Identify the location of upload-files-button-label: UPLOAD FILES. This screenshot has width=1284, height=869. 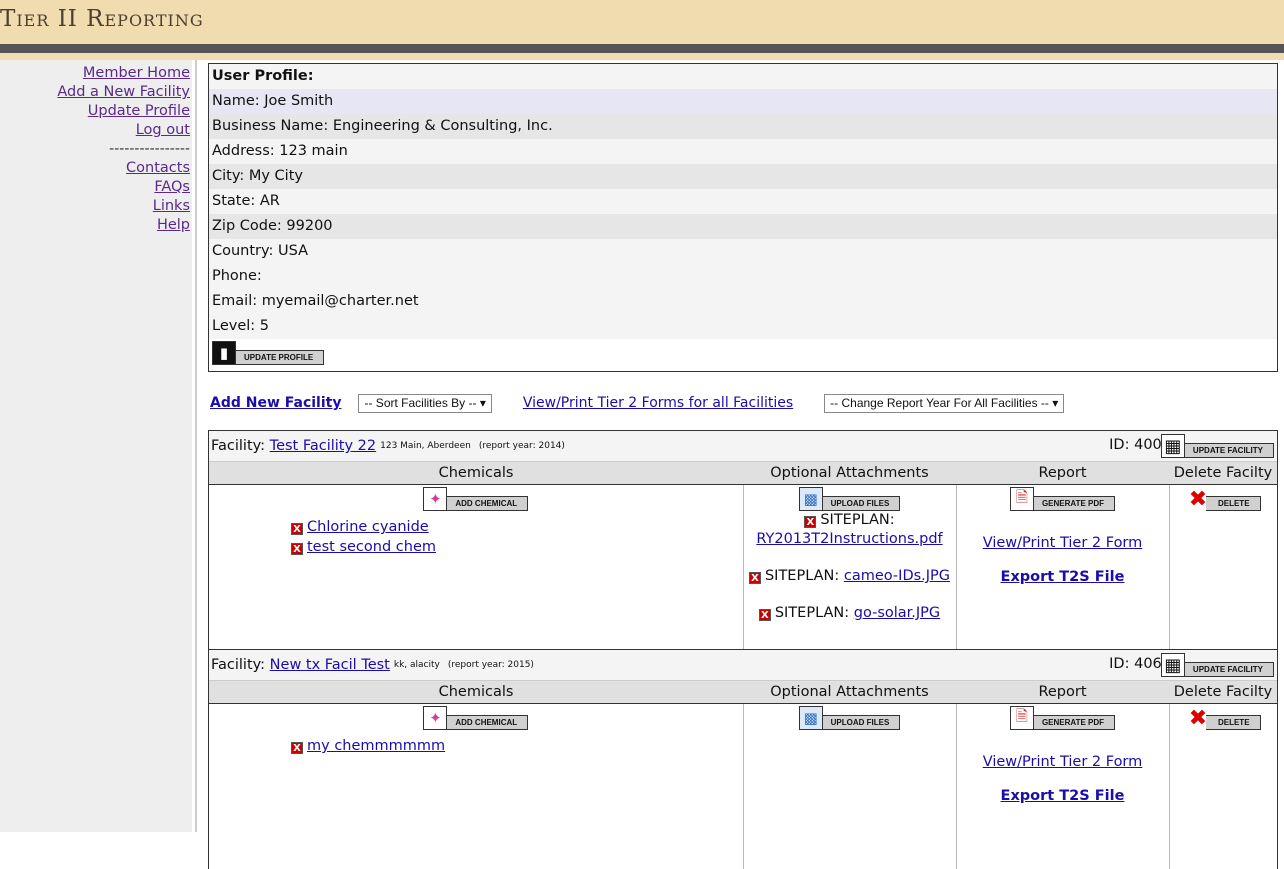
(859, 722).